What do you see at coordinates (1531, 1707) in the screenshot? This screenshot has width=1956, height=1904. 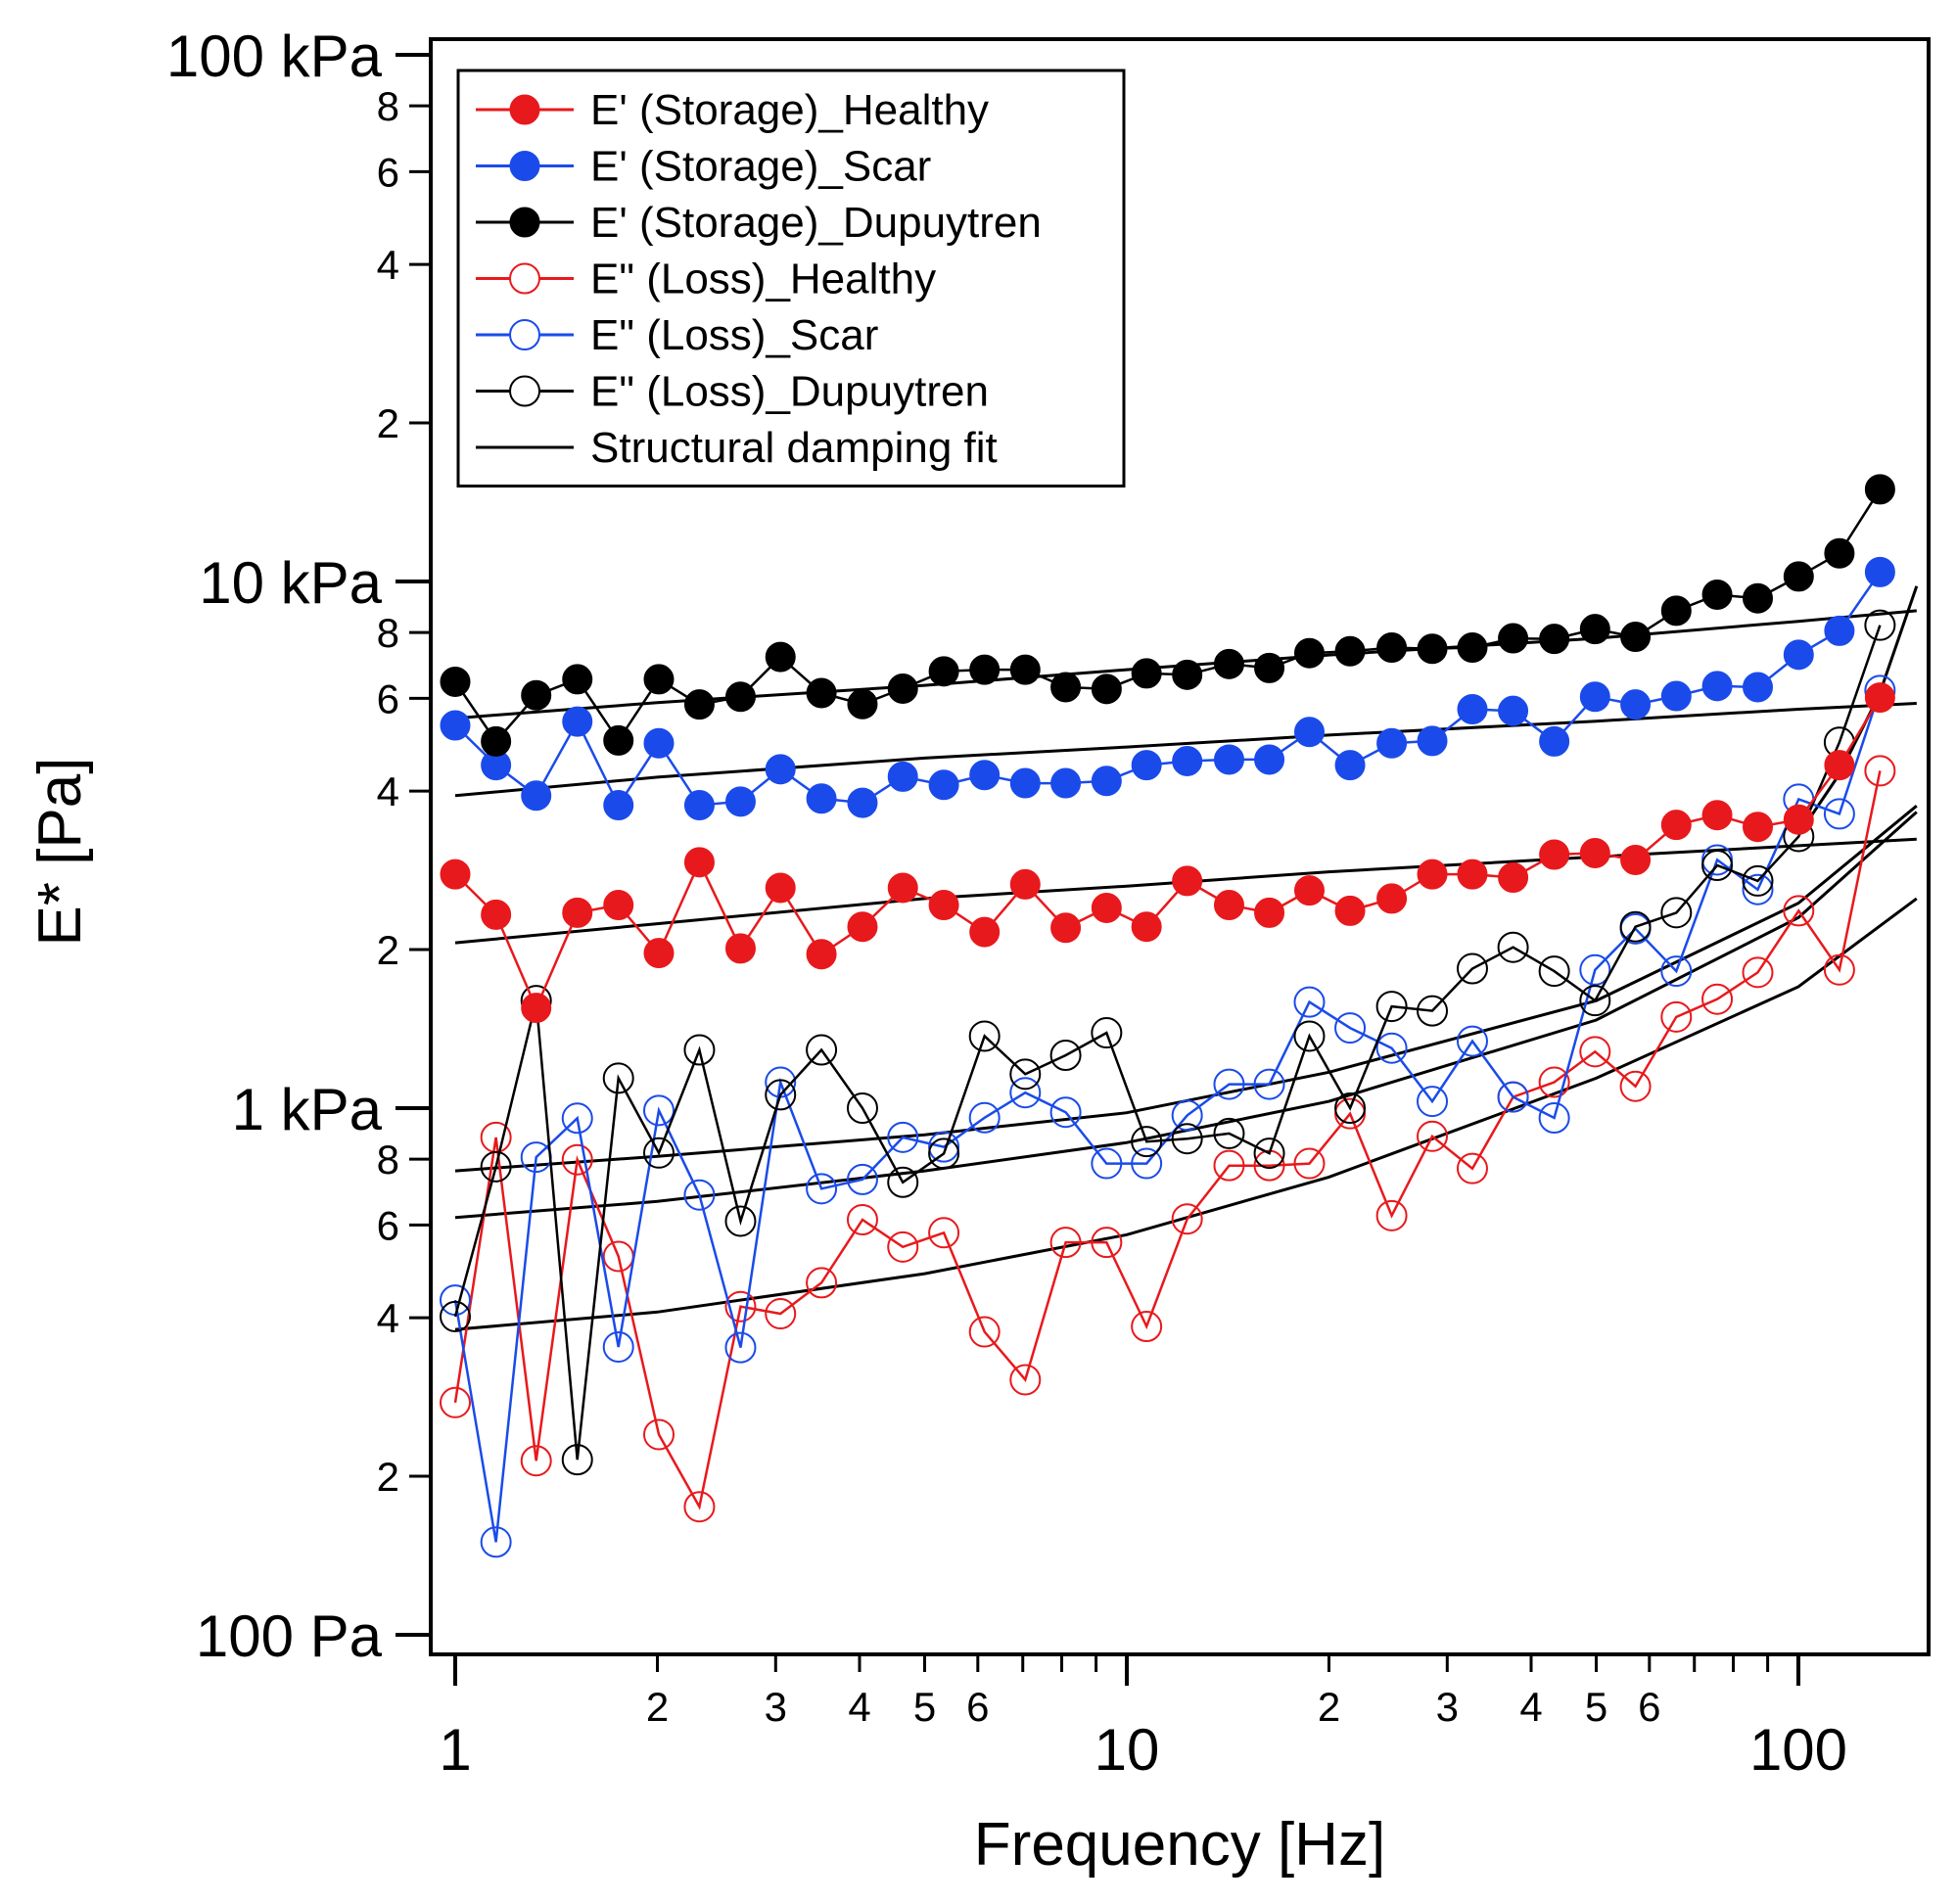 I see `x-minor-tick-label: 4` at bounding box center [1531, 1707].